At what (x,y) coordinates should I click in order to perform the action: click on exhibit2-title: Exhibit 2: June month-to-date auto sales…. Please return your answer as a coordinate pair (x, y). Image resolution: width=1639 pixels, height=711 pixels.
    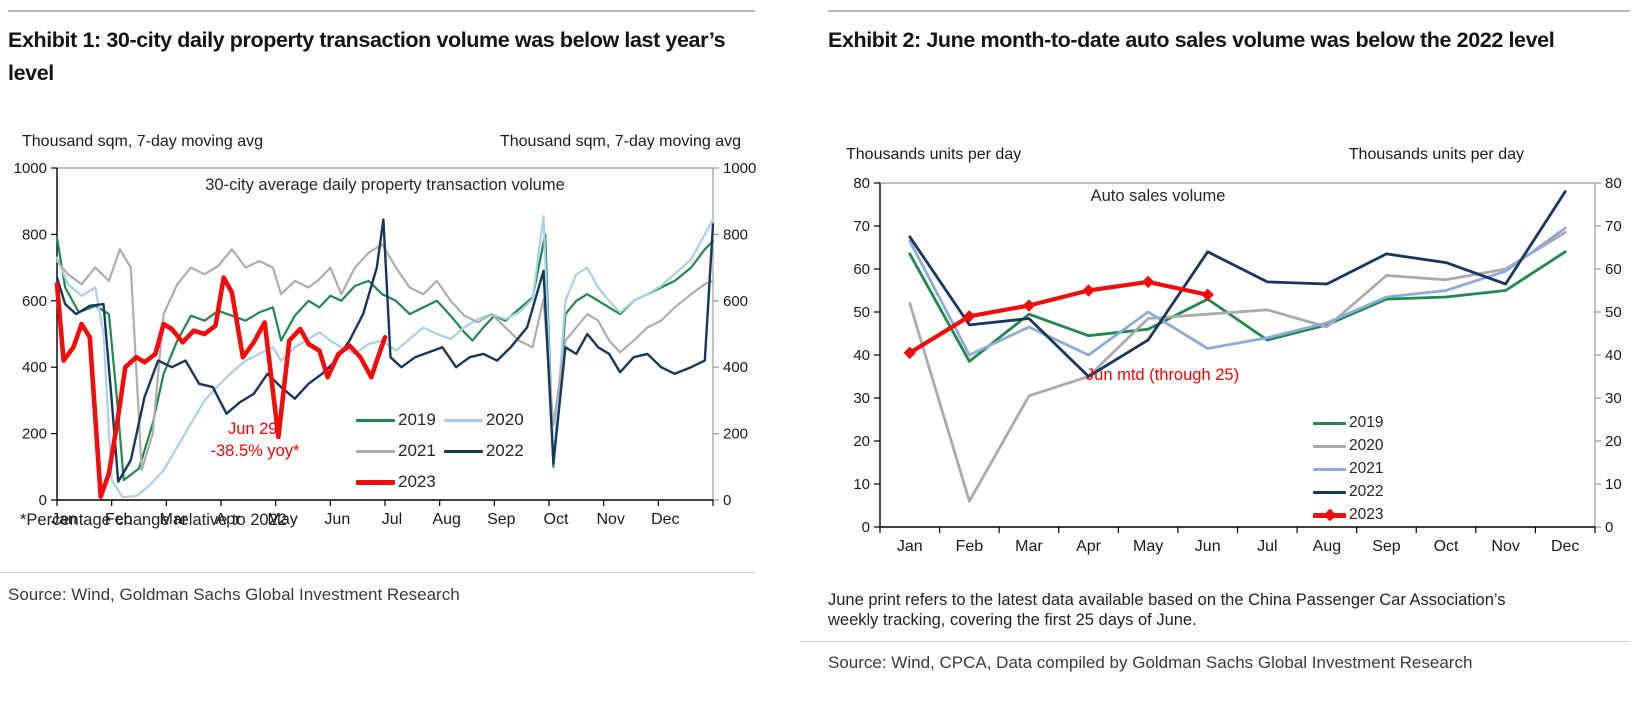
    Looking at the image, I should click on (1191, 40).